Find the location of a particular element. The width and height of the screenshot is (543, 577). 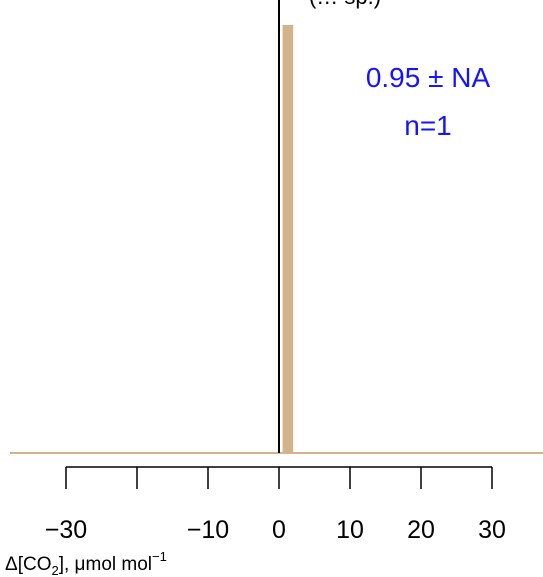

mean-annotation: 0.95 ± NA is located at coordinates (428, 77).